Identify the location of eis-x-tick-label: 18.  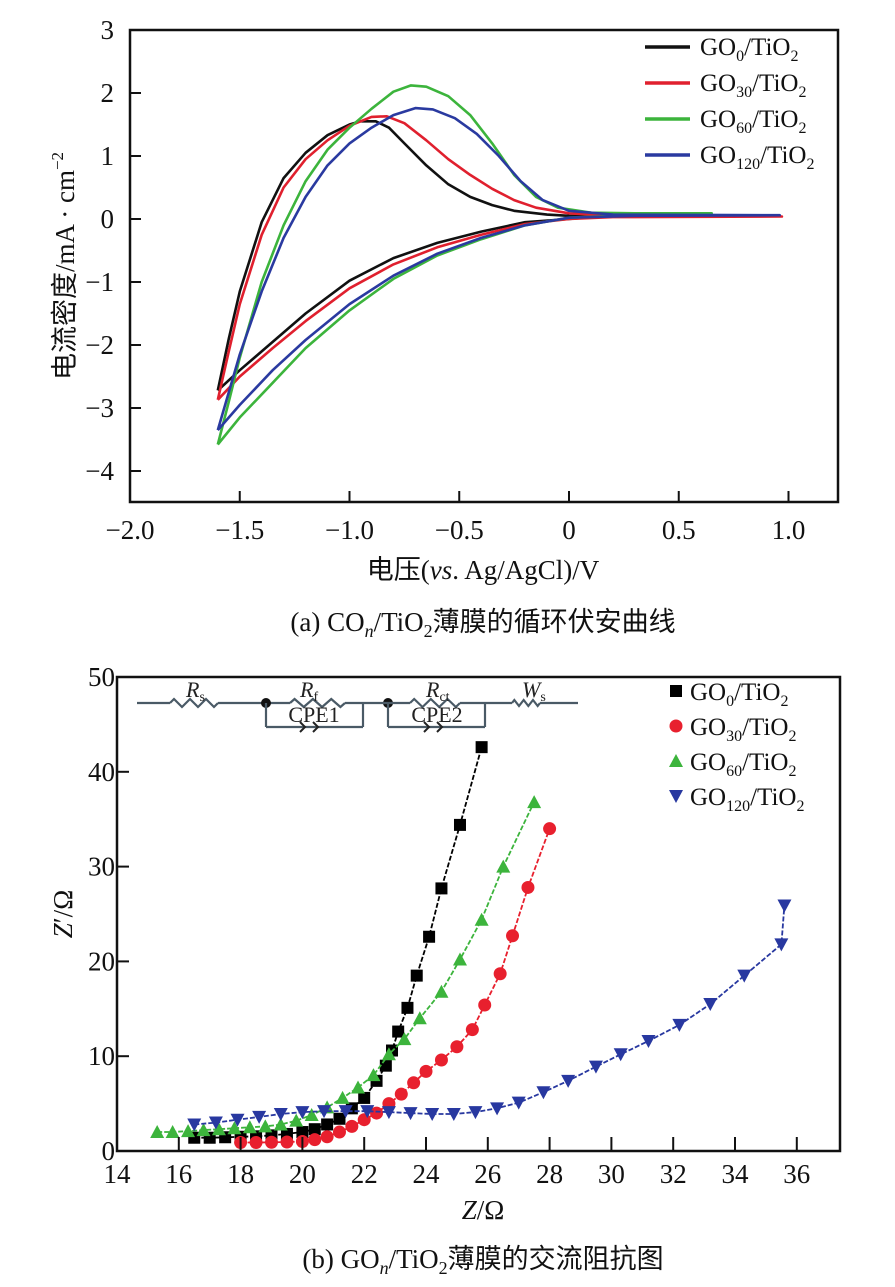
(240, 1174).